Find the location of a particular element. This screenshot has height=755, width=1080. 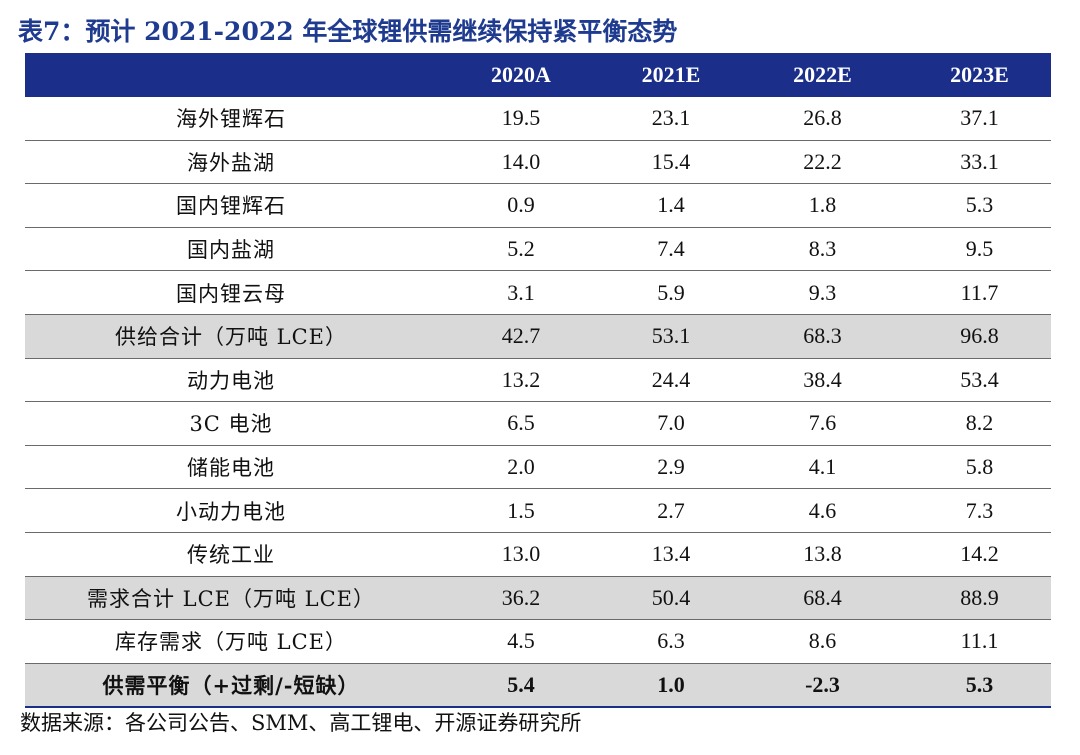

cell-2021e: 2.9 is located at coordinates (671, 467).